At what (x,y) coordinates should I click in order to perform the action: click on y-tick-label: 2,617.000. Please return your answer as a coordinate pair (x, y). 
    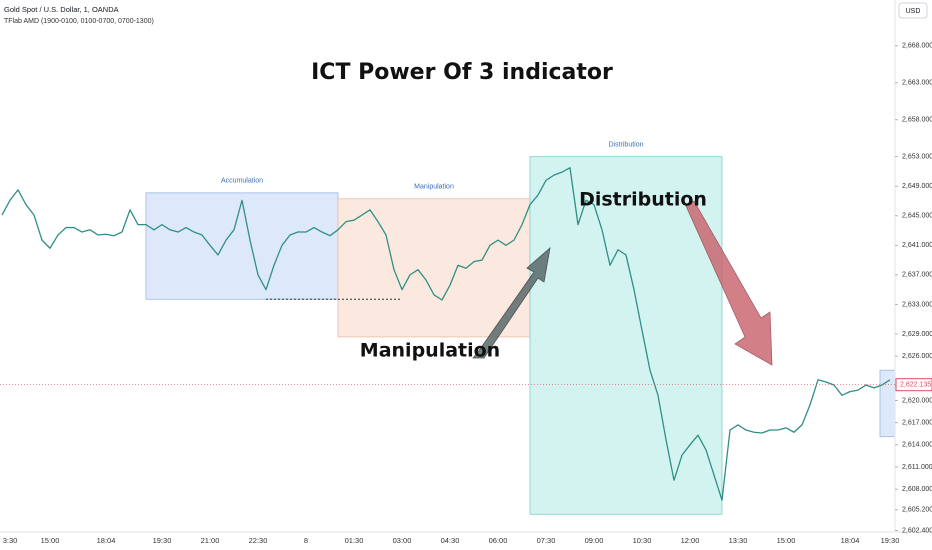
    Looking at the image, I should click on (917, 422).